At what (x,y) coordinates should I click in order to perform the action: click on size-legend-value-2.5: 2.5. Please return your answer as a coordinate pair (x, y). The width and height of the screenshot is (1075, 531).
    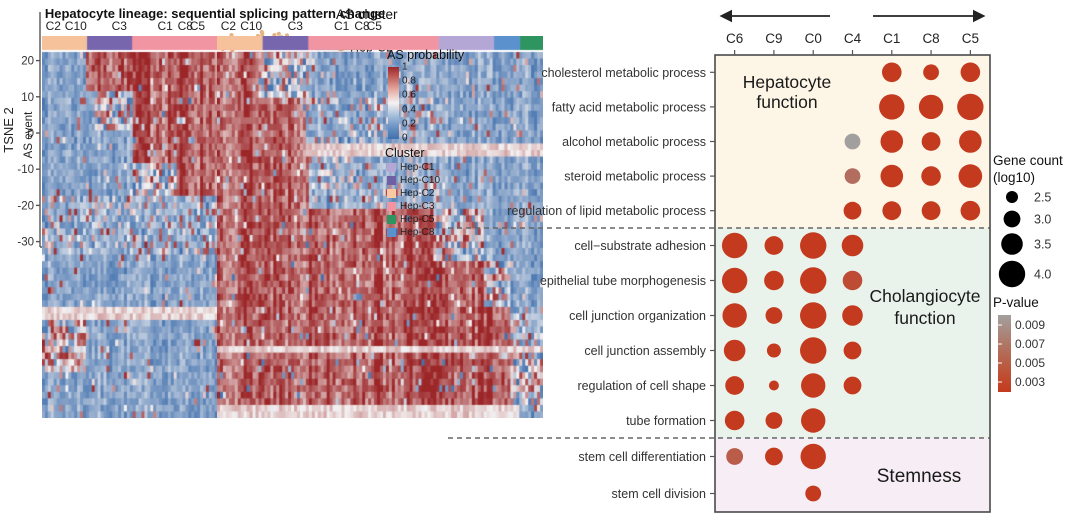
    Looking at the image, I should click on (1042, 198).